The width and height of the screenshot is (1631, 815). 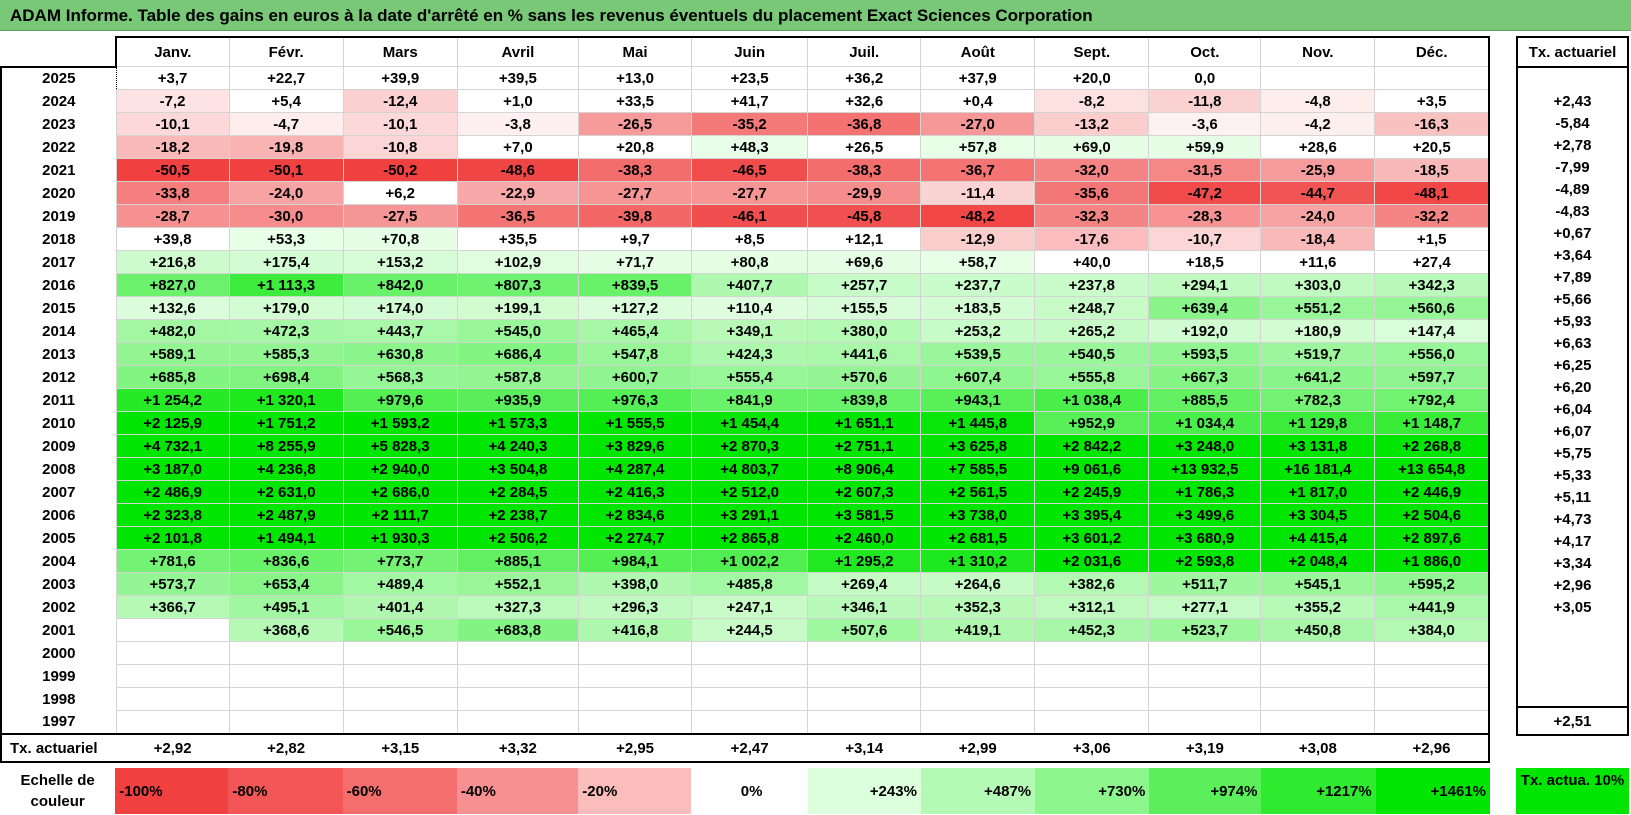 I want to click on month-header: Déc., so click(x=1432, y=51).